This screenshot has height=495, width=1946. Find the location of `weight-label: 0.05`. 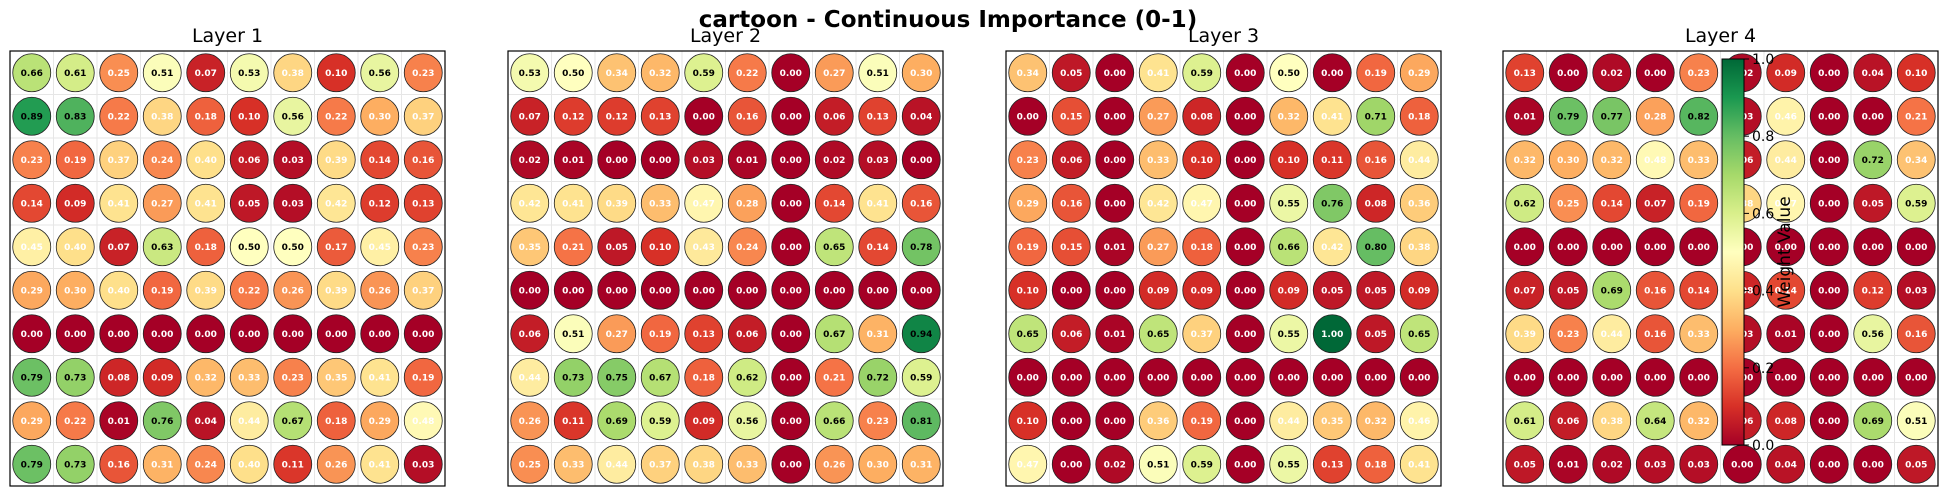

weight-label: 0.05 is located at coordinates (617, 248).